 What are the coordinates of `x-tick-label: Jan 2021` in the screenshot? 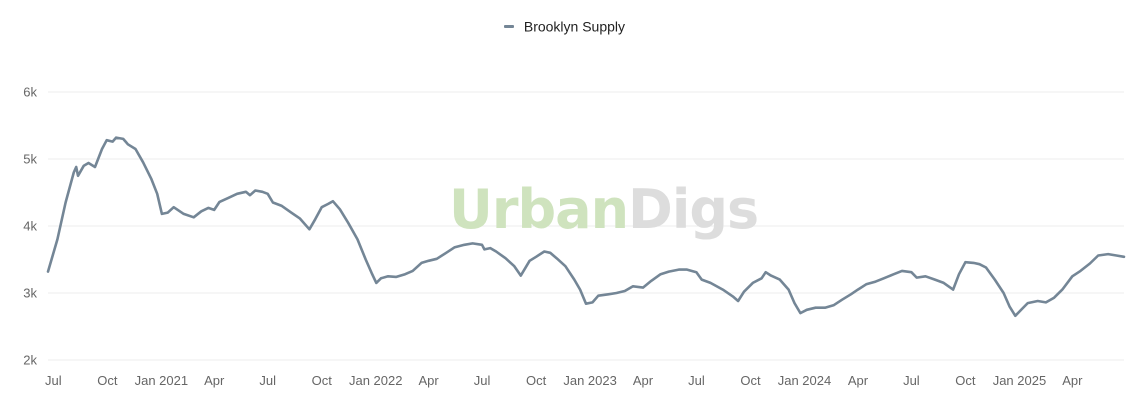 It's located at (162, 380).